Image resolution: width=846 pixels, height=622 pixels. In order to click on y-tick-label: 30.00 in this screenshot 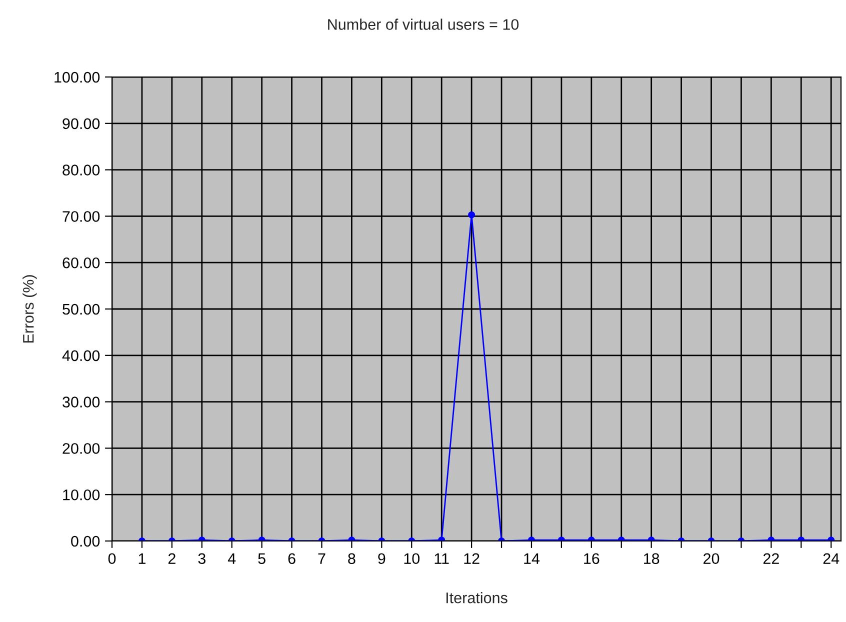, I will do `click(81, 402)`.